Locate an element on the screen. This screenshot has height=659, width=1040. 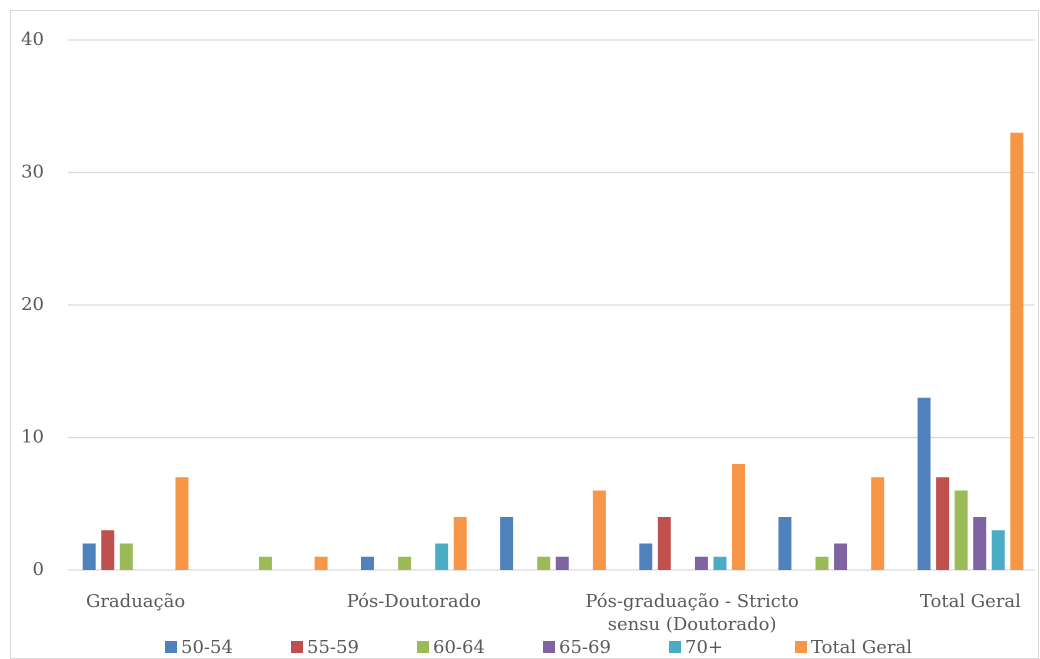
y-tick-label: 30 is located at coordinates (32, 172).